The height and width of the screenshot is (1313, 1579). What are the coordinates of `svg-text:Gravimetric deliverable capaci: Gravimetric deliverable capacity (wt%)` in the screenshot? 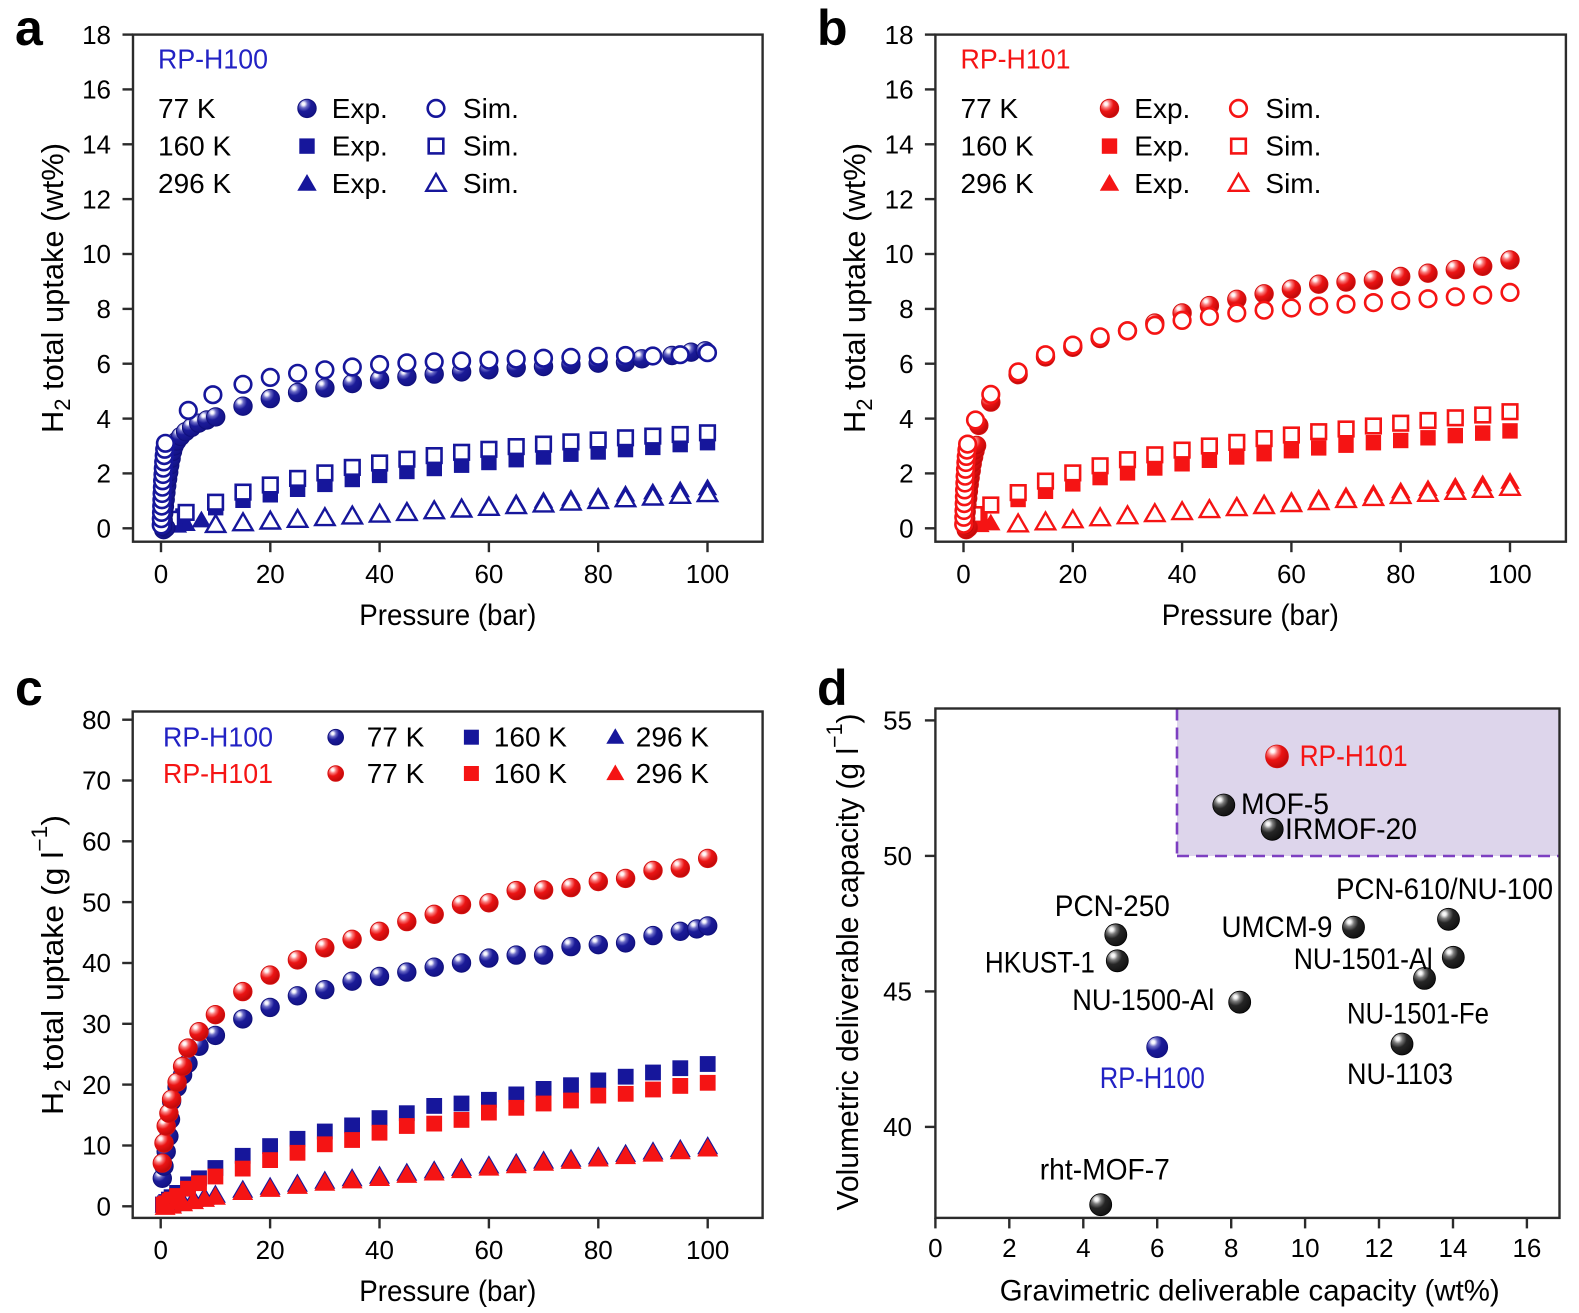 It's located at (1250, 1291).